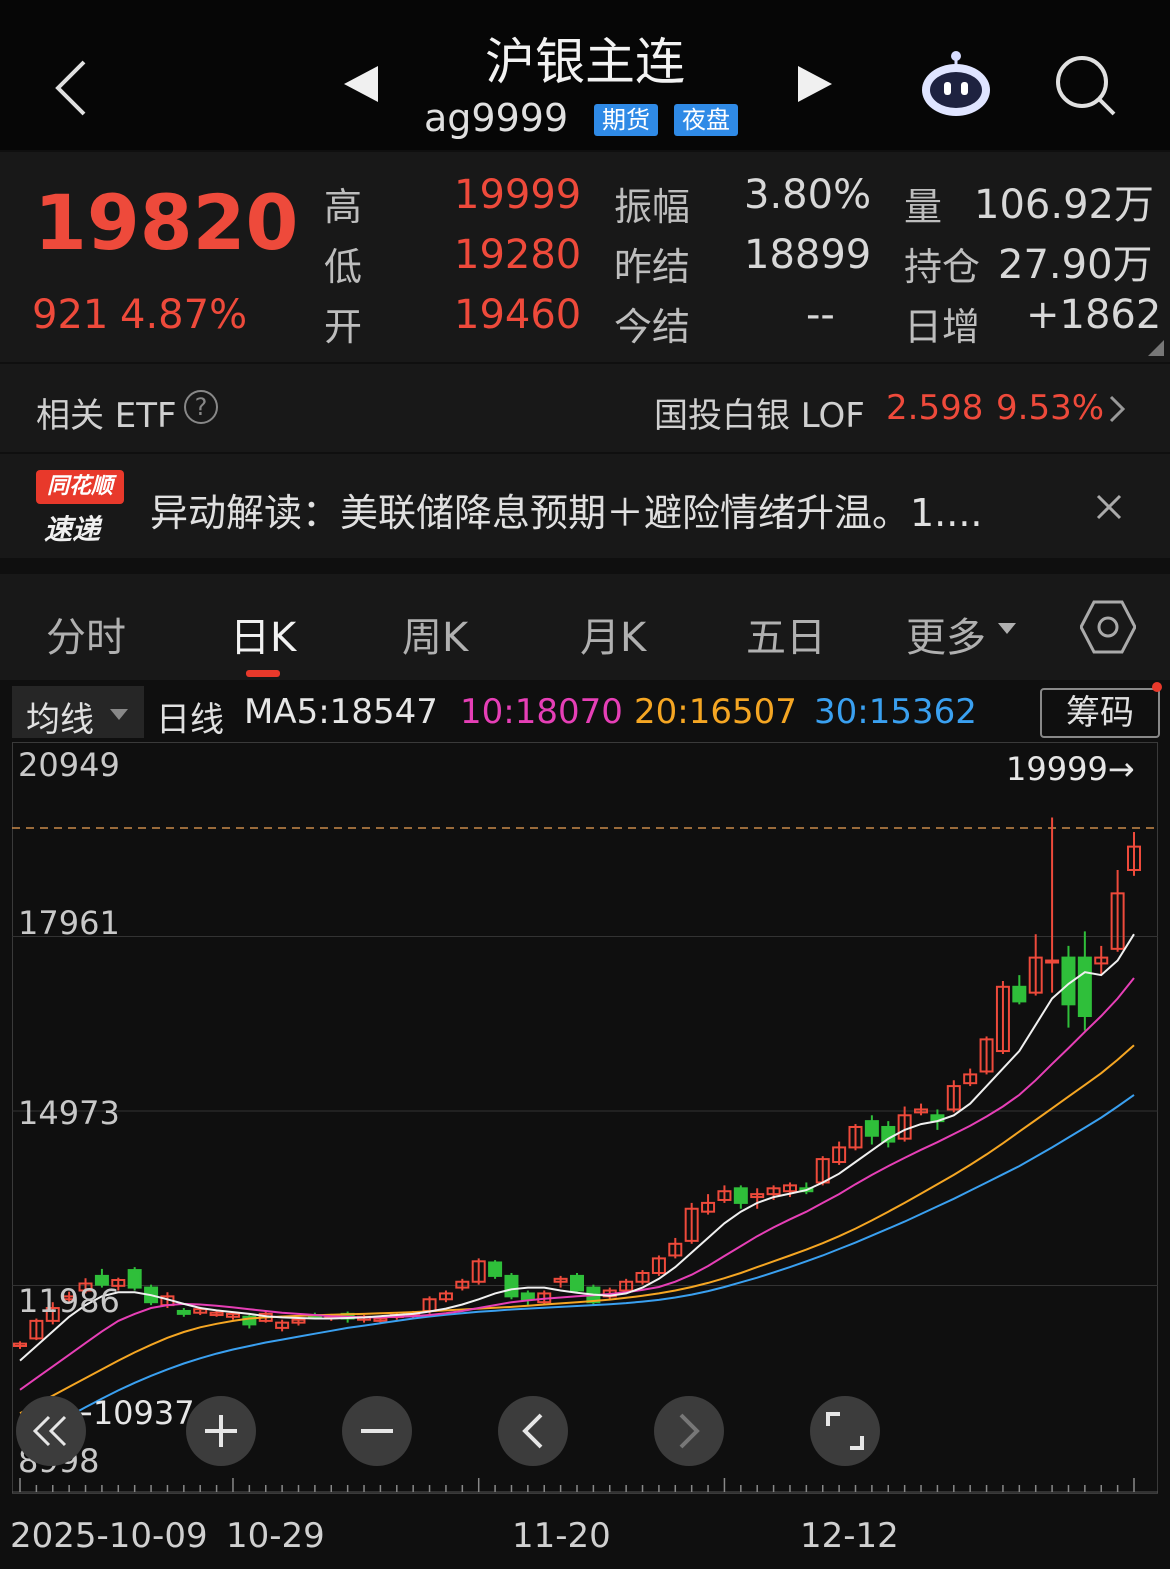 This screenshot has height=1569, width=1170. Describe the element at coordinates (1070, 769) in the screenshot. I see `max-price-label: 19999→` at that location.